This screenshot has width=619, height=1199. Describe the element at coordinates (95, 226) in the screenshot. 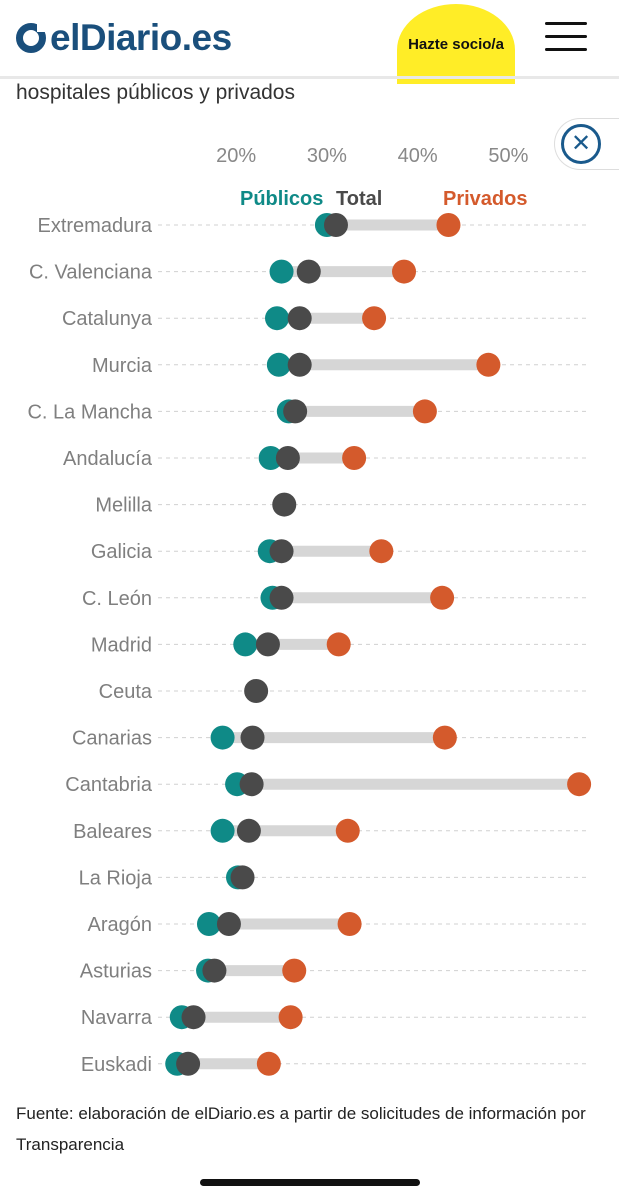

I see `region-label: Extremadura` at that location.